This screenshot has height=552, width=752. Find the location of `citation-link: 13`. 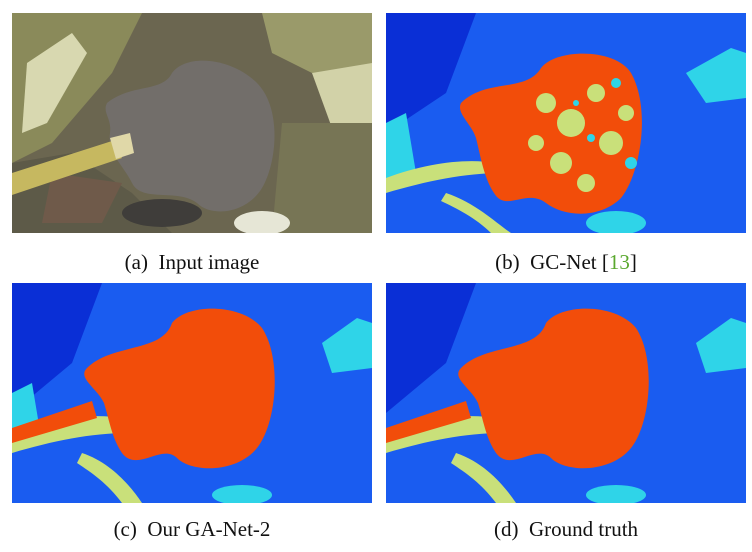

citation-link: 13 is located at coordinates (619, 262).